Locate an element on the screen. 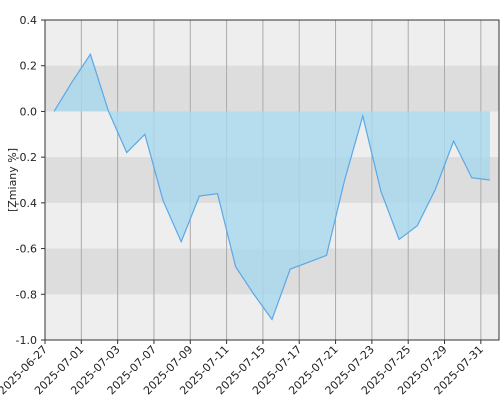 The height and width of the screenshot is (404, 500). grid-band is located at coordinates (272, 88).